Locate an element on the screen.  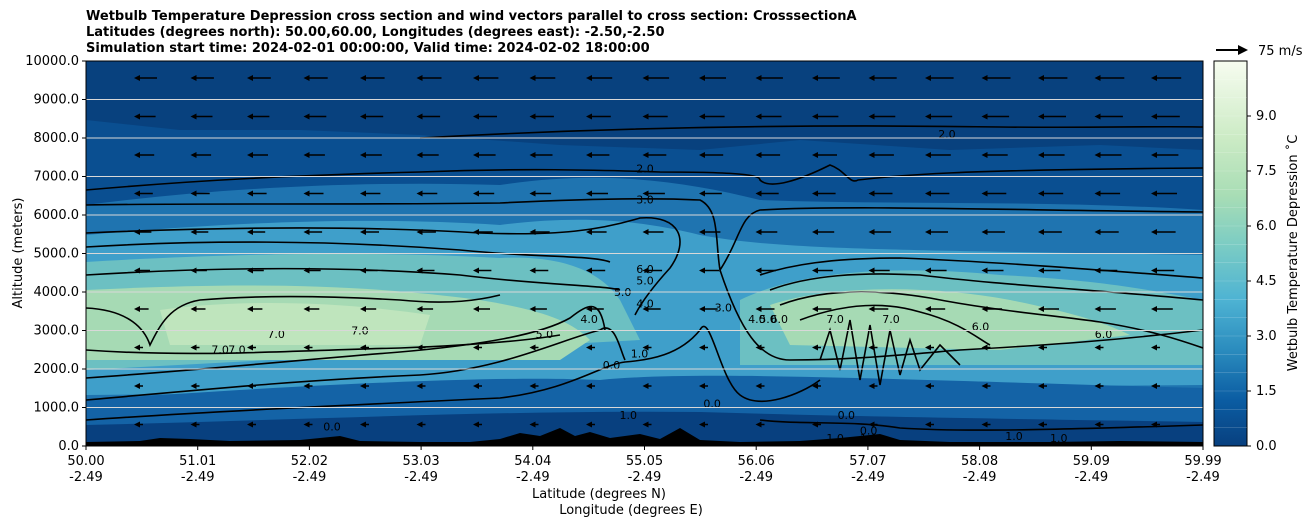
y-tick-label: 1000.0 is located at coordinates (57, 408).